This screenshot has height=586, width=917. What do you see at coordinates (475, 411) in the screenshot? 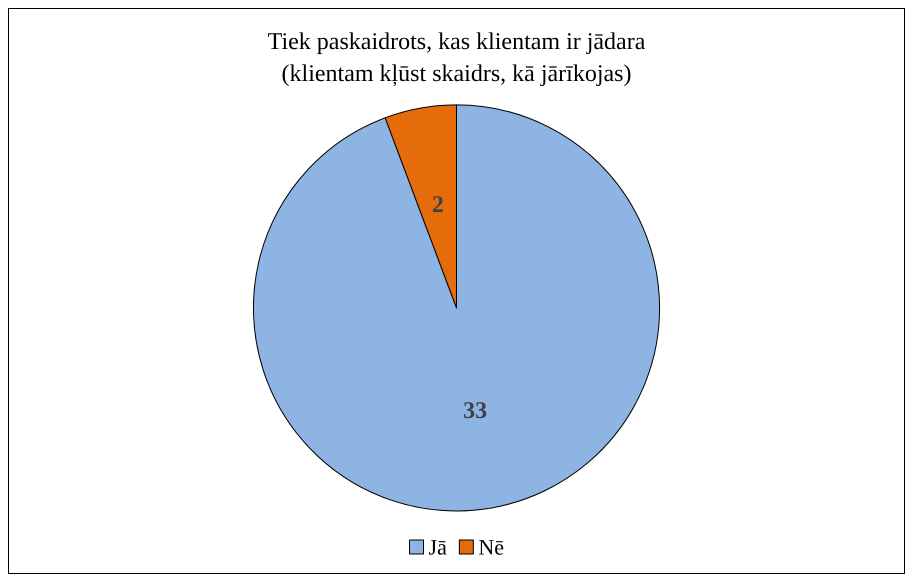
I see `data-label: 33` at bounding box center [475, 411].